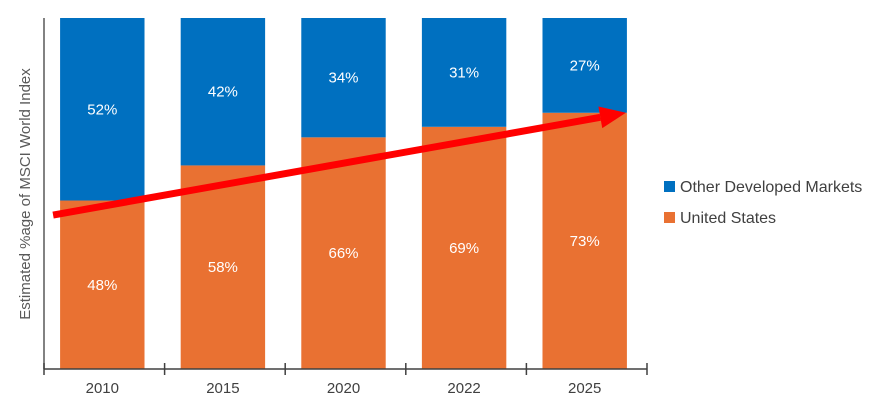 This screenshot has height=400, width=882. I want to click on bar-united-states-2010, so click(102, 284).